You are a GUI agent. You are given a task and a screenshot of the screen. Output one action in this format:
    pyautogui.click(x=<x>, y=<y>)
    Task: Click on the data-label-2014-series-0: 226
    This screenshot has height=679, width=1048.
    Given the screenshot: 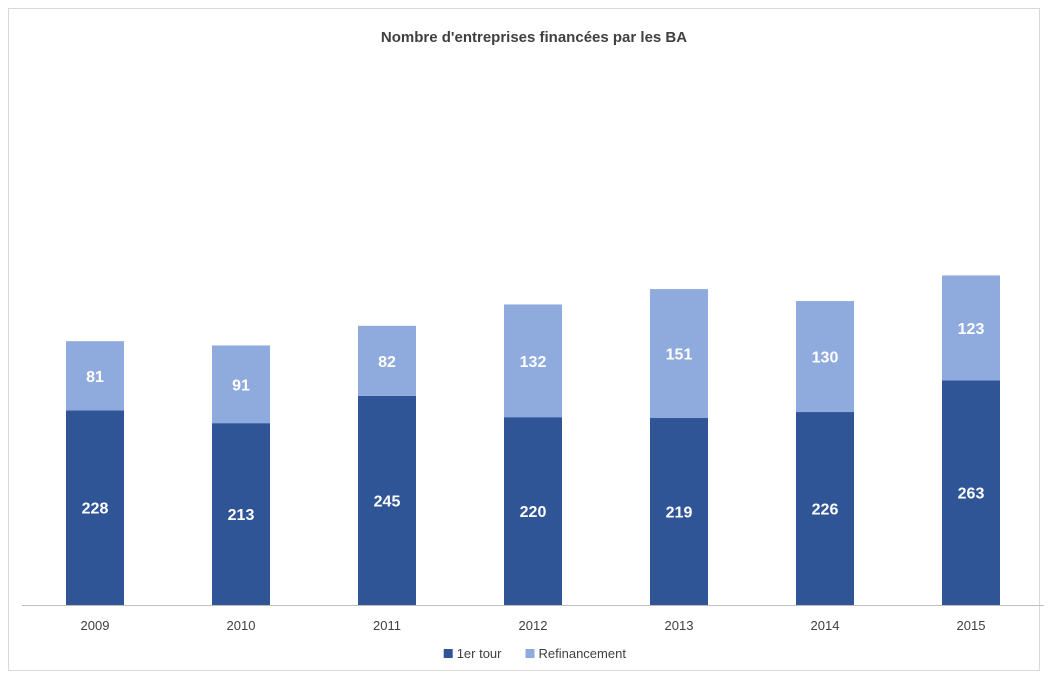 What is the action you would take?
    pyautogui.click(x=825, y=510)
    